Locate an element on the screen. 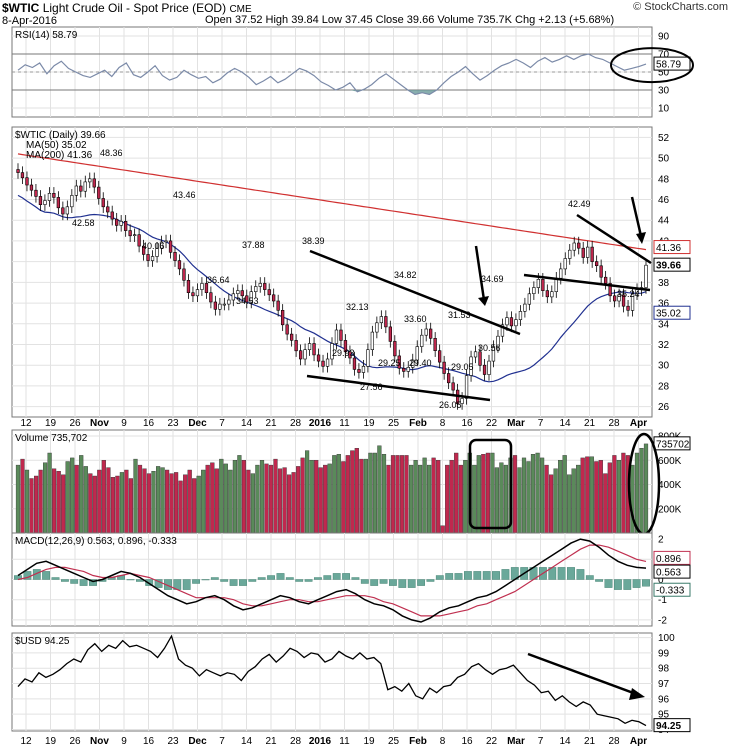 The height and width of the screenshot is (750, 734). price-annotation: 34.69 is located at coordinates (492, 279).